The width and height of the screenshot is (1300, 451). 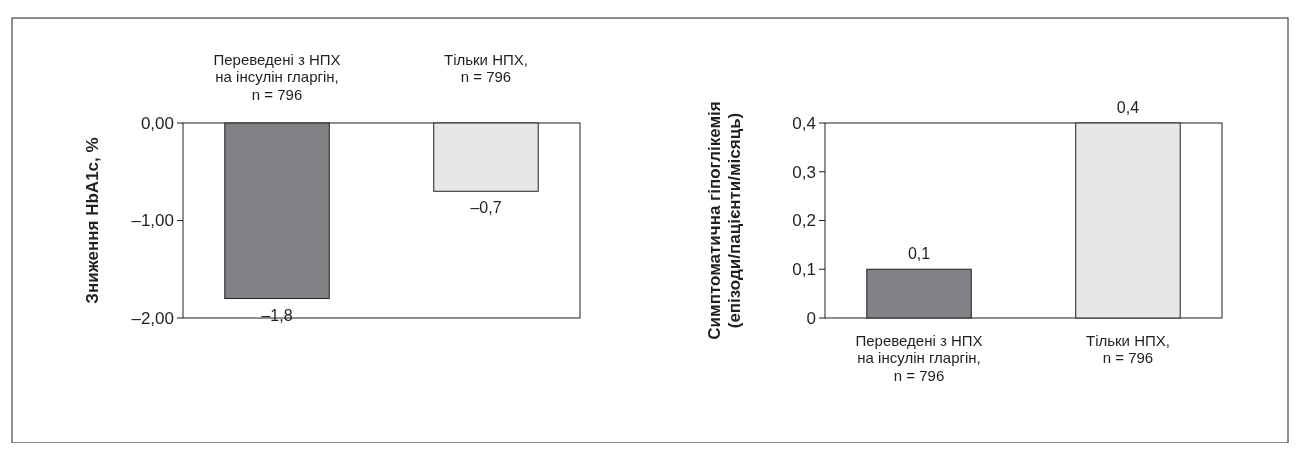 I want to click on data-label: –0,7, so click(x=486, y=208).